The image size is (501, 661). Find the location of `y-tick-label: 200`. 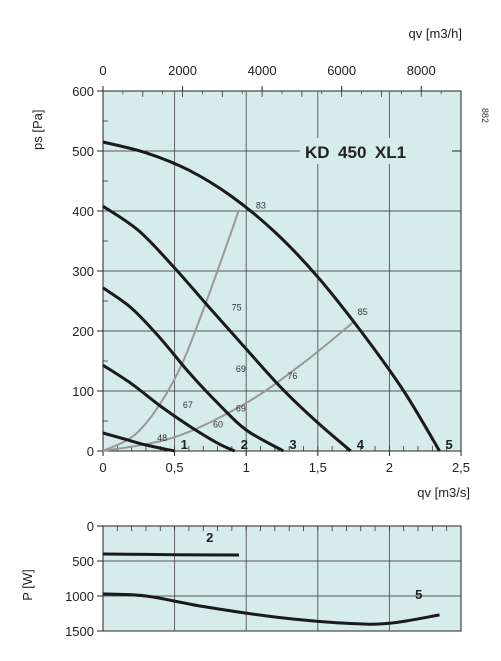

y-tick-label: 200 is located at coordinates (83, 331).